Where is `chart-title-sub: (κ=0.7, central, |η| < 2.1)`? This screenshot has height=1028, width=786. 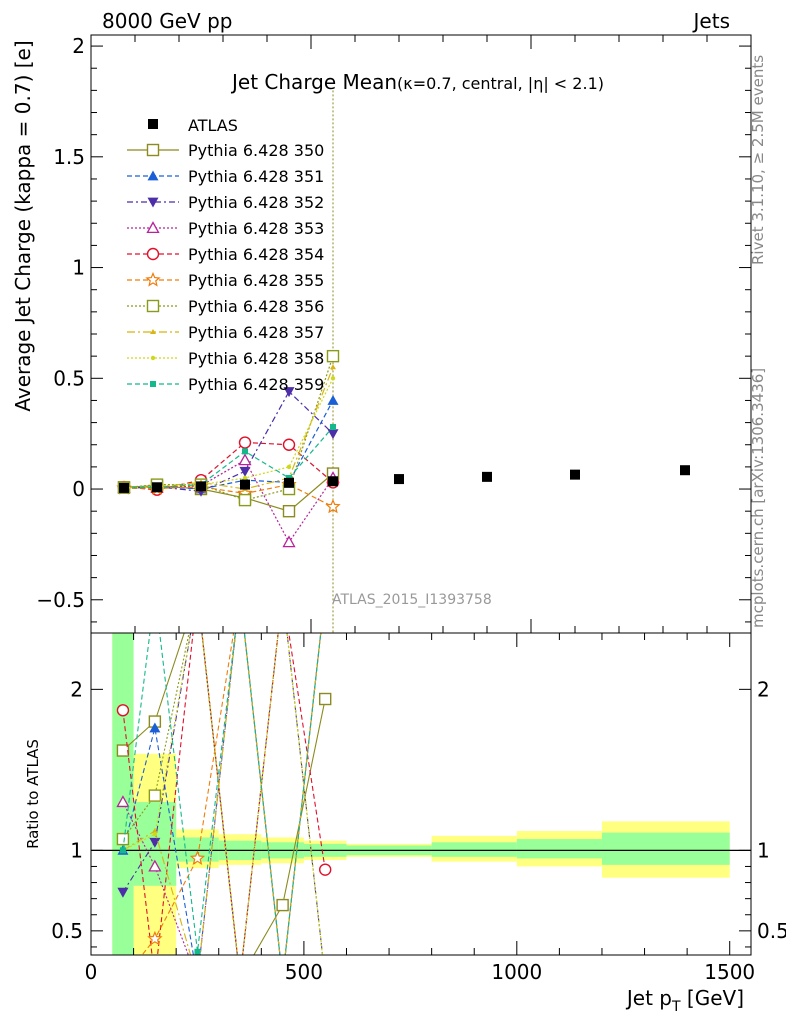 chart-title-sub: (κ=0.7, central, |η| < 2.1) is located at coordinates (500, 83).